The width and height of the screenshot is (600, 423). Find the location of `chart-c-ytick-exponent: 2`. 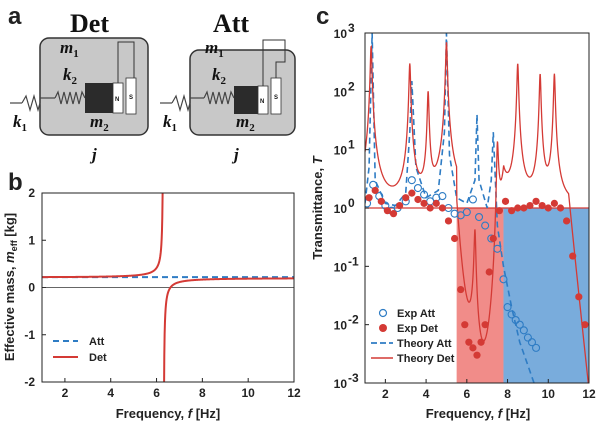

chart-c-ytick-exponent: 2 is located at coordinates (351, 86).